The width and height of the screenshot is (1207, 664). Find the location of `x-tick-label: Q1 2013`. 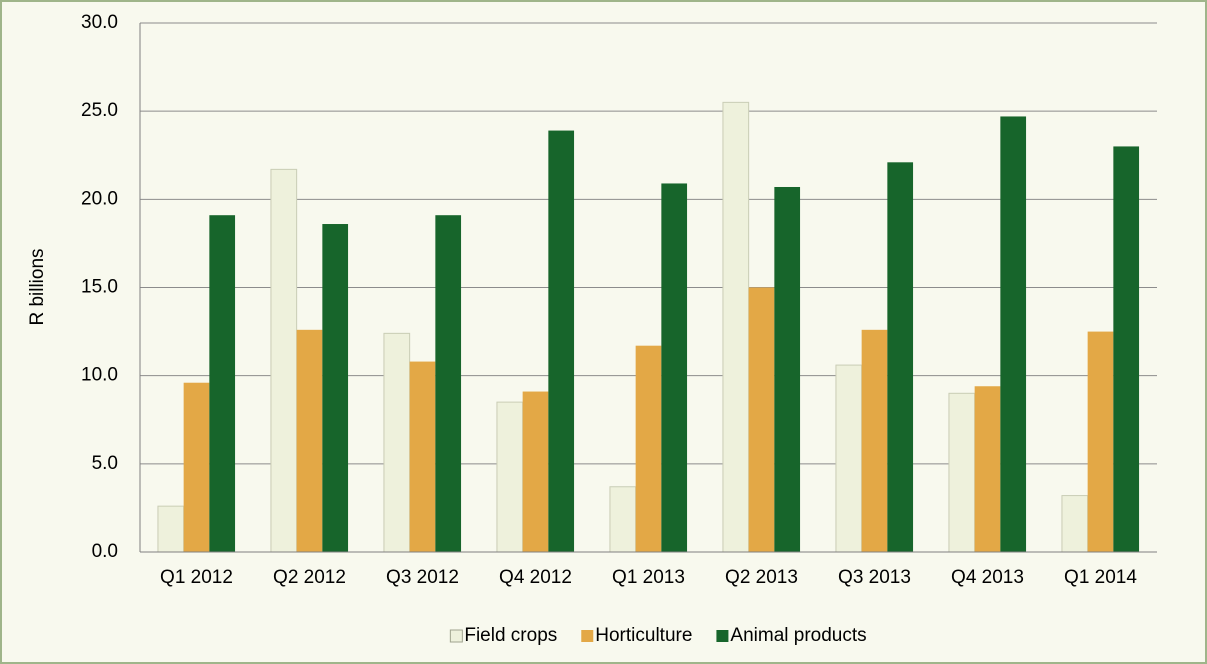

x-tick-label: Q1 2013 is located at coordinates (648, 577).